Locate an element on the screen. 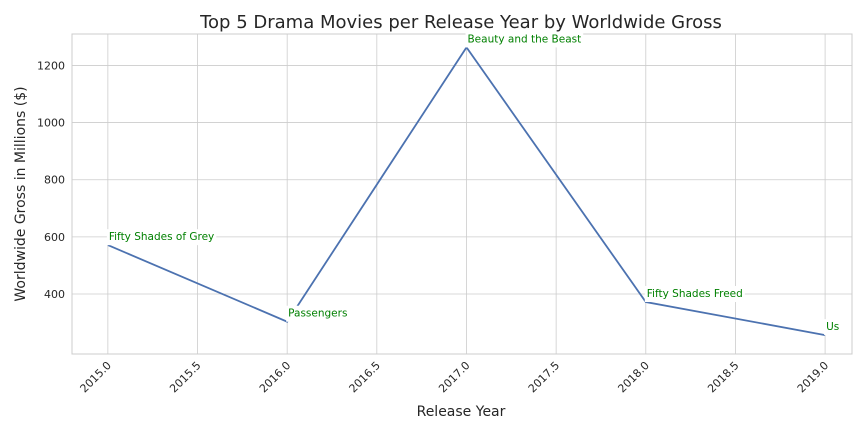  data-label-group: Passengers is located at coordinates (318, 313).